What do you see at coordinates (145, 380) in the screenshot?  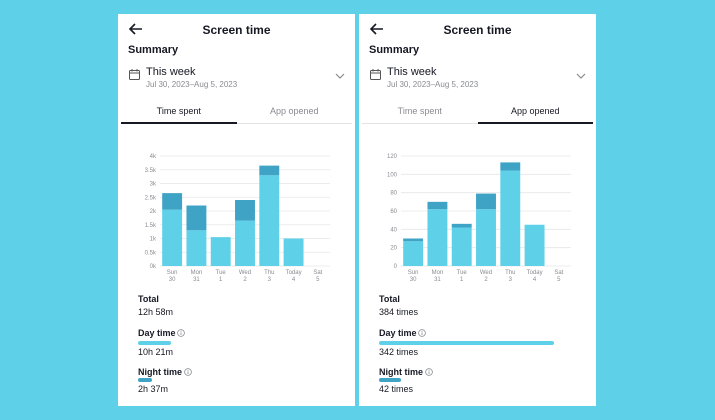 I see `night-time-bar` at bounding box center [145, 380].